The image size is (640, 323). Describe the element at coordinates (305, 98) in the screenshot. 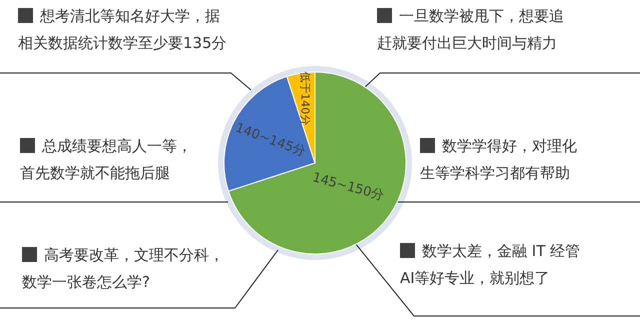

I see `slice-label: 低于140分` at that location.